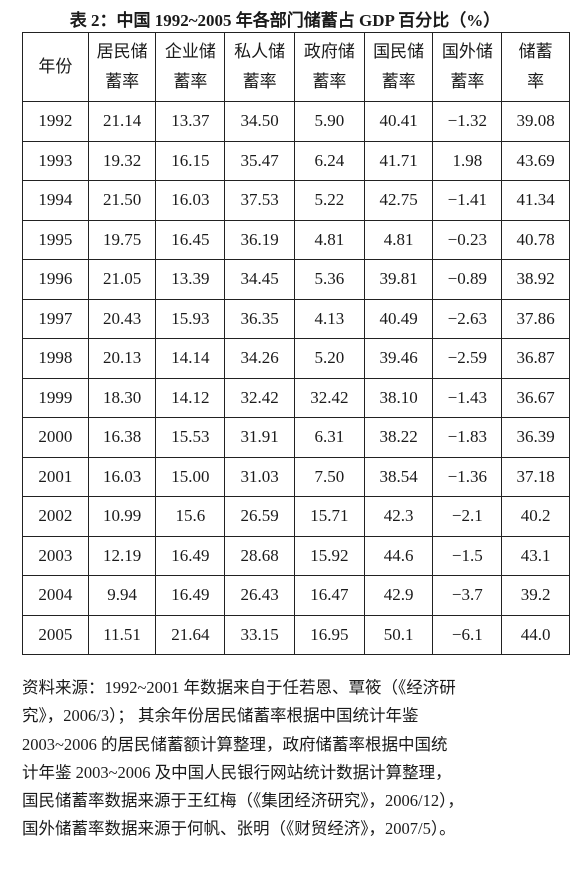 Image resolution: width=570 pixels, height=882 pixels. What do you see at coordinates (55, 200) in the screenshot?
I see `table-cell: 1994` at bounding box center [55, 200].